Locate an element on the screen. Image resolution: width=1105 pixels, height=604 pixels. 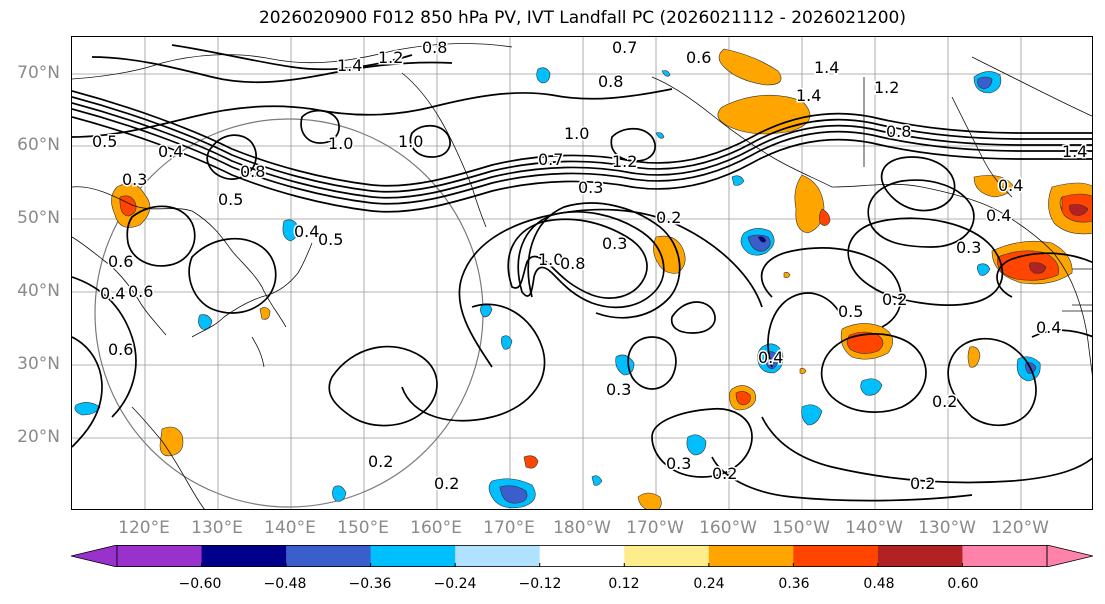
colorbar-tick-label: −0.24 is located at coordinates (455, 584).